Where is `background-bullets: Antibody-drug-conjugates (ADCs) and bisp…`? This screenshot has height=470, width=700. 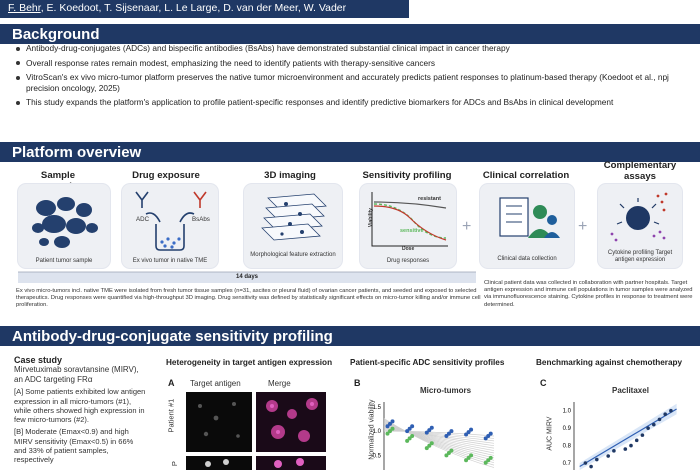
background-bullets: Antibody-drug-conjugates (ADCs) and bisp… is located at coordinates (354, 77).